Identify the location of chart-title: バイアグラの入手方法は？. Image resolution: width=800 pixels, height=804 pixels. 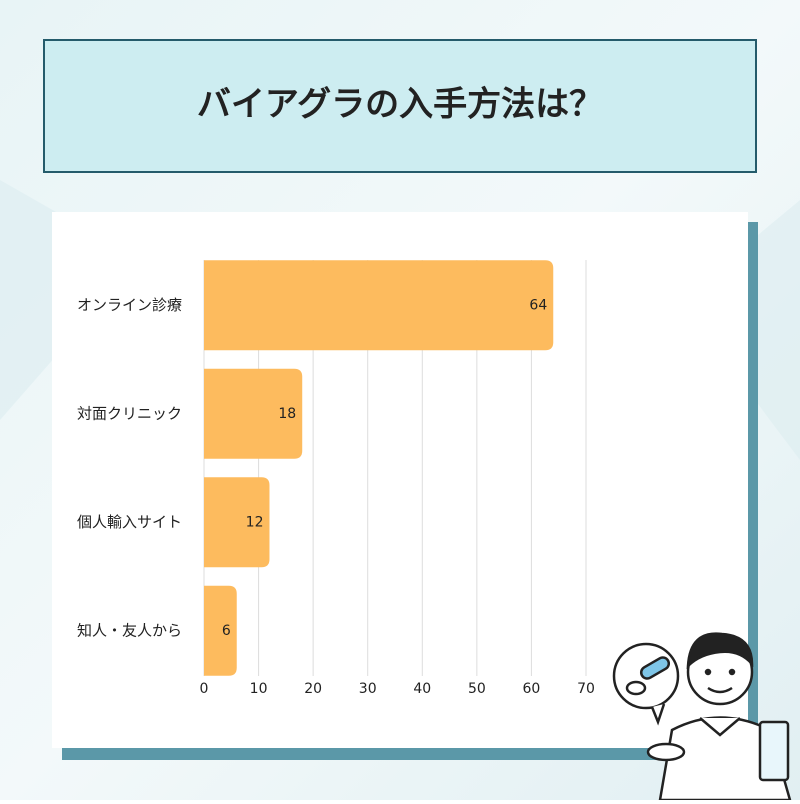
(400, 105).